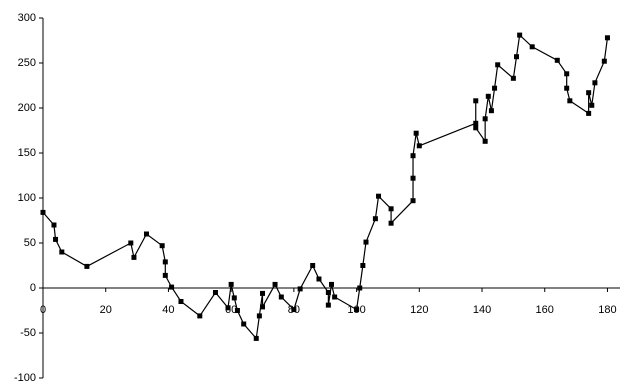 This screenshot has height=388, width=623. Describe the element at coordinates (106, 310) in the screenshot. I see `x-tick-label: 20` at that location.